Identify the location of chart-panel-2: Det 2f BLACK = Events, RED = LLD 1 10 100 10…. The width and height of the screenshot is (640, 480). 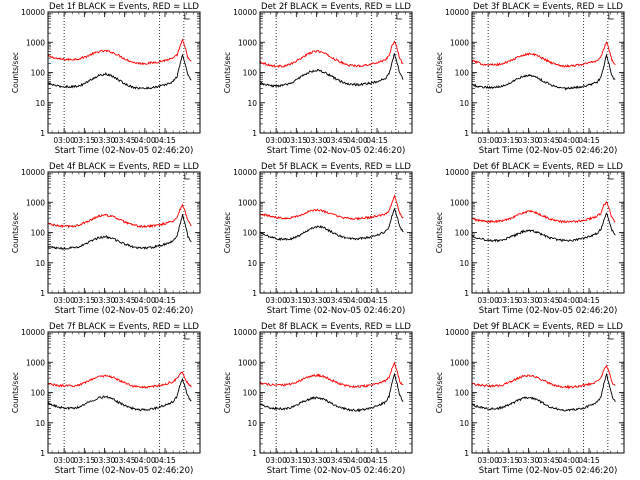
(318, 79).